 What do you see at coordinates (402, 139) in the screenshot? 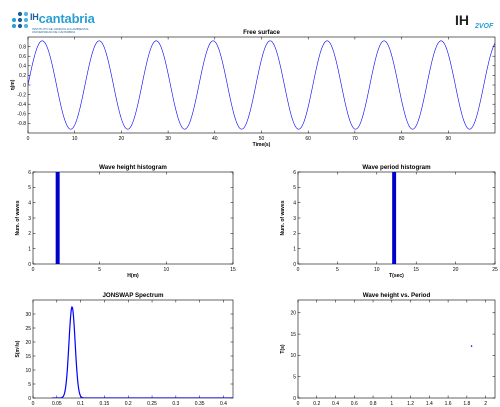
I see `free-surface-x-tick-label: 80` at bounding box center [402, 139].